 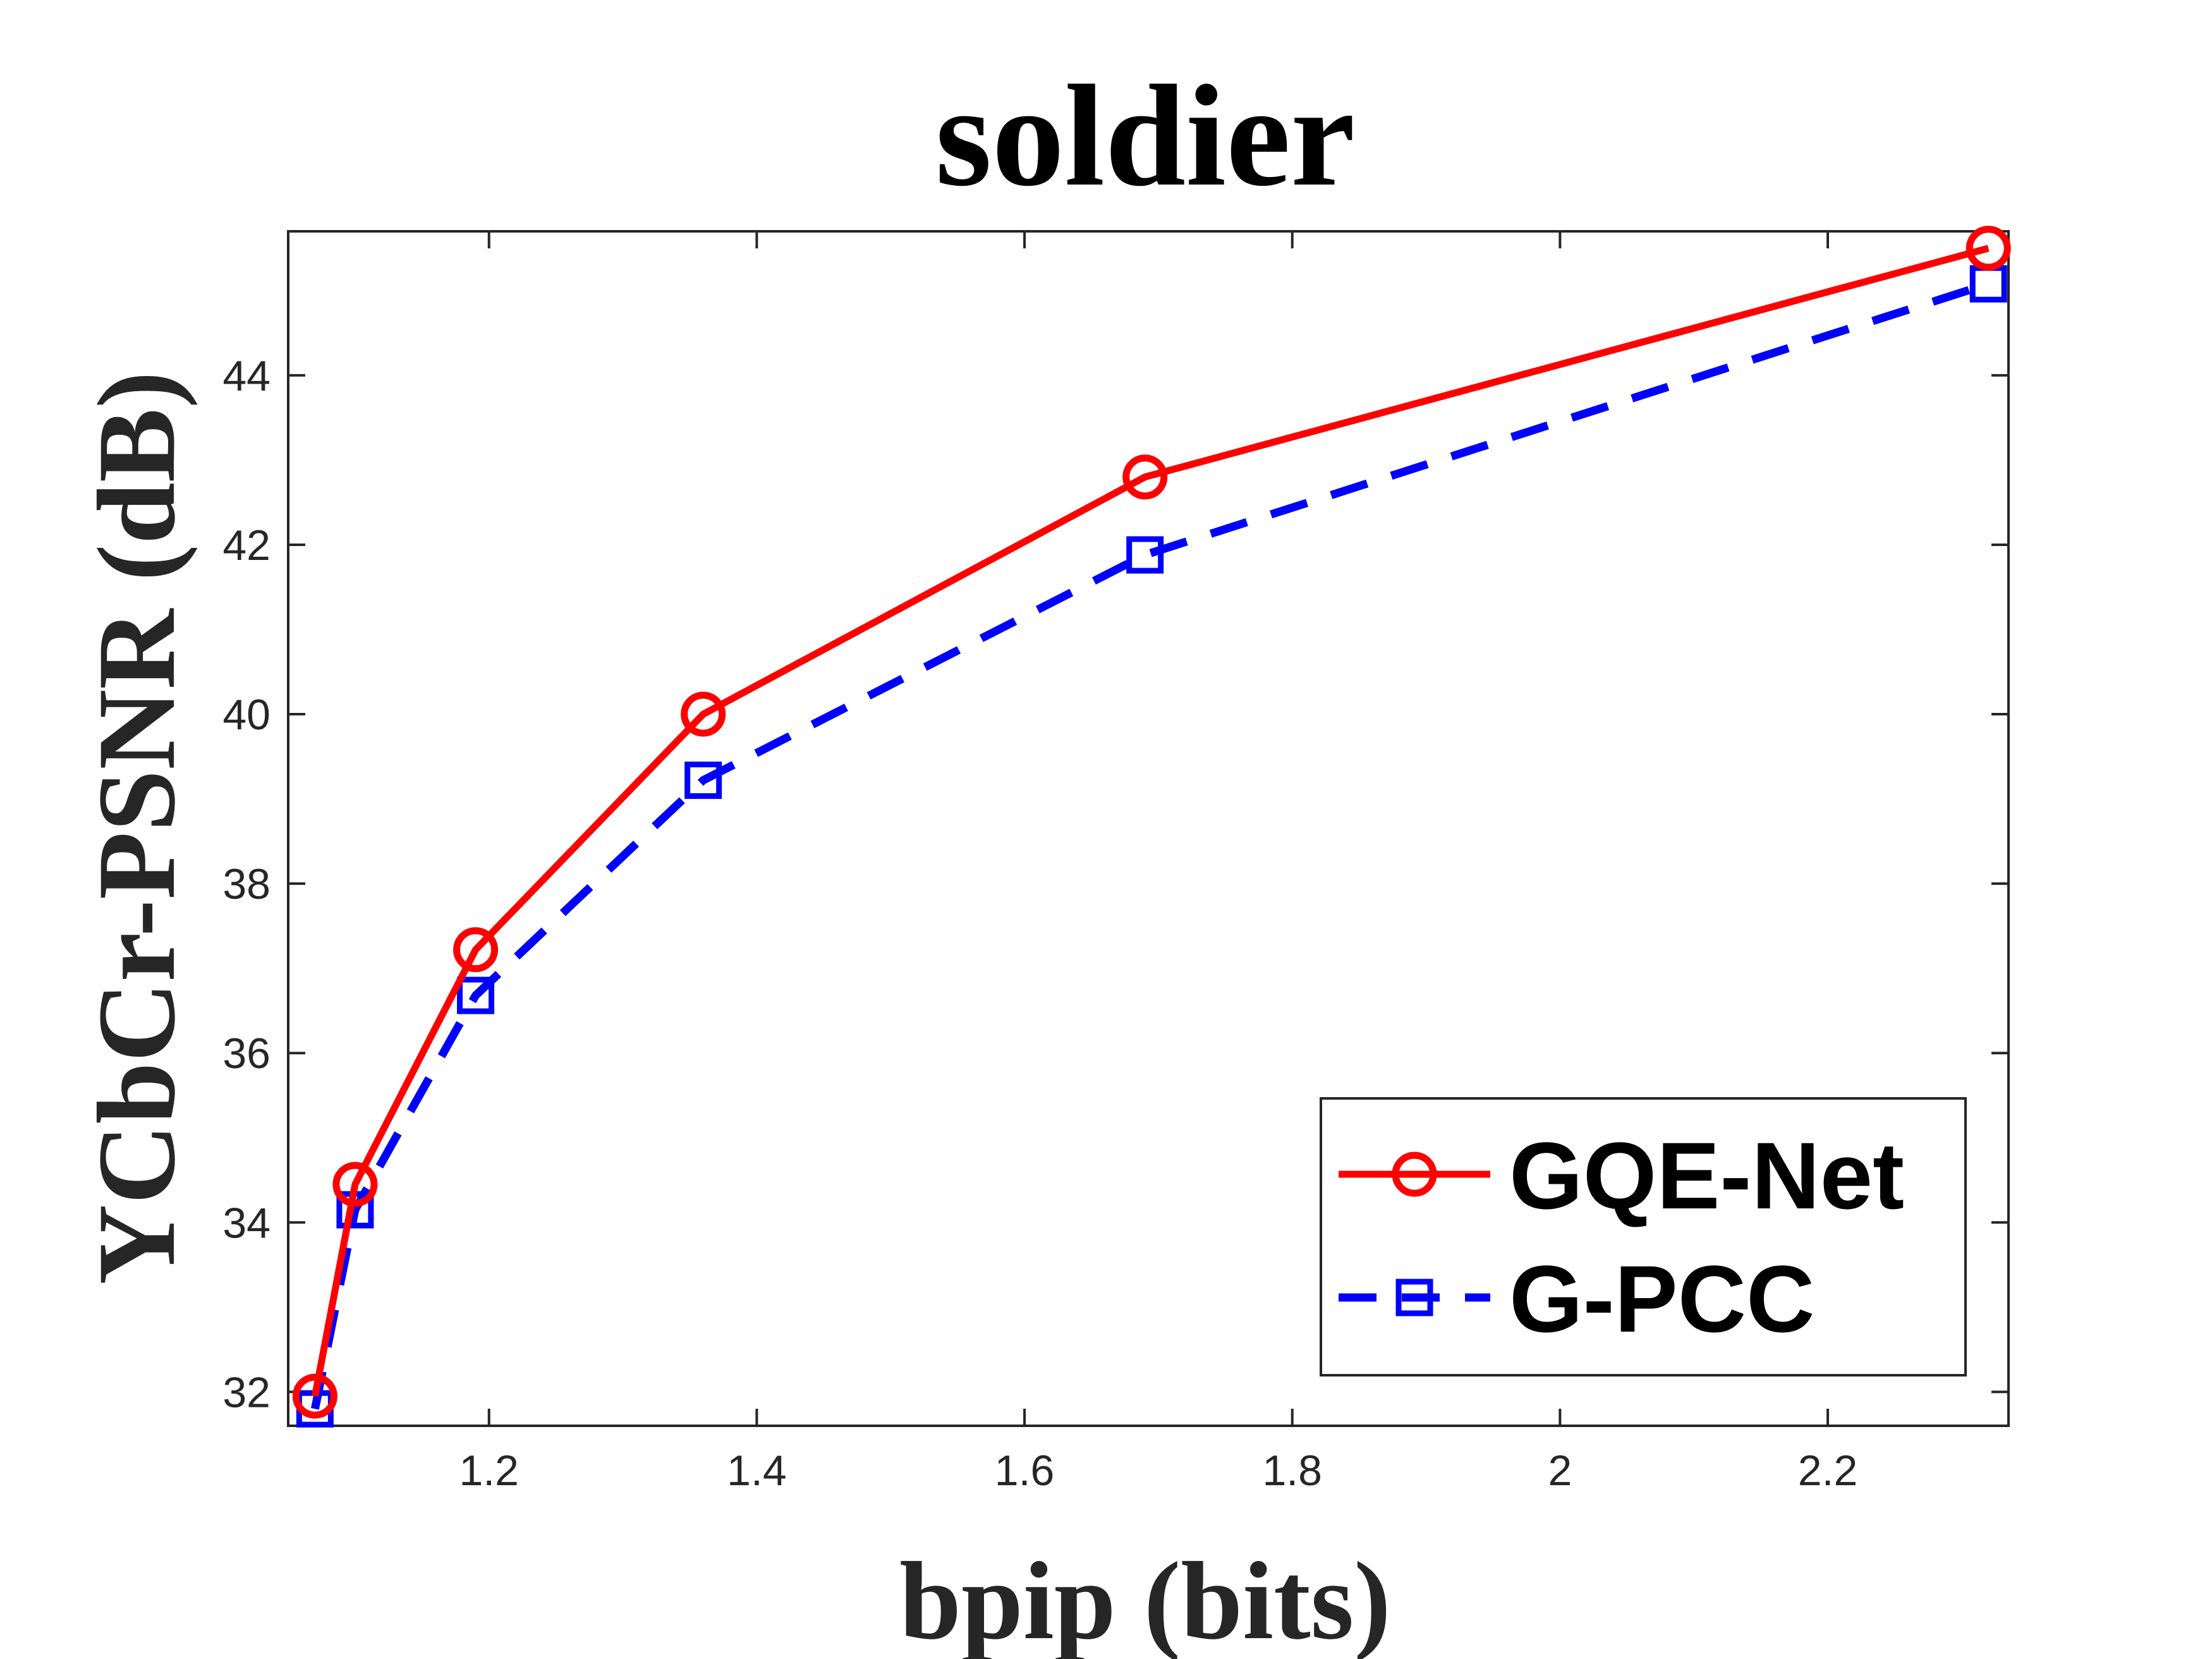 What do you see at coordinates (246, 545) in the screenshot?
I see `y-tick-label: 42` at bounding box center [246, 545].